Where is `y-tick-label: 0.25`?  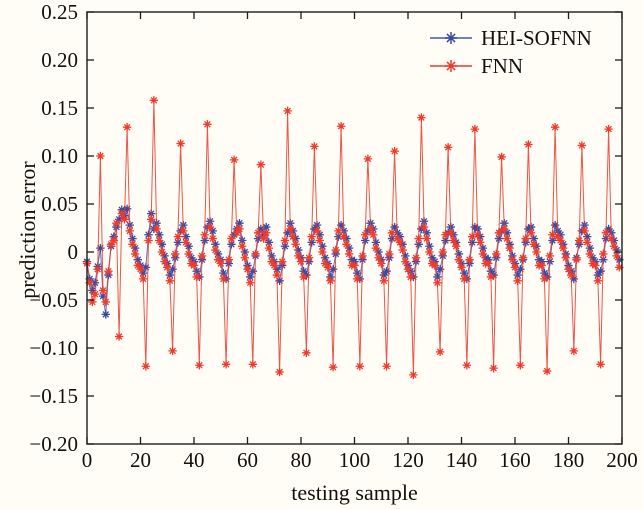 y-tick-label: 0.25 is located at coordinates (59, 12).